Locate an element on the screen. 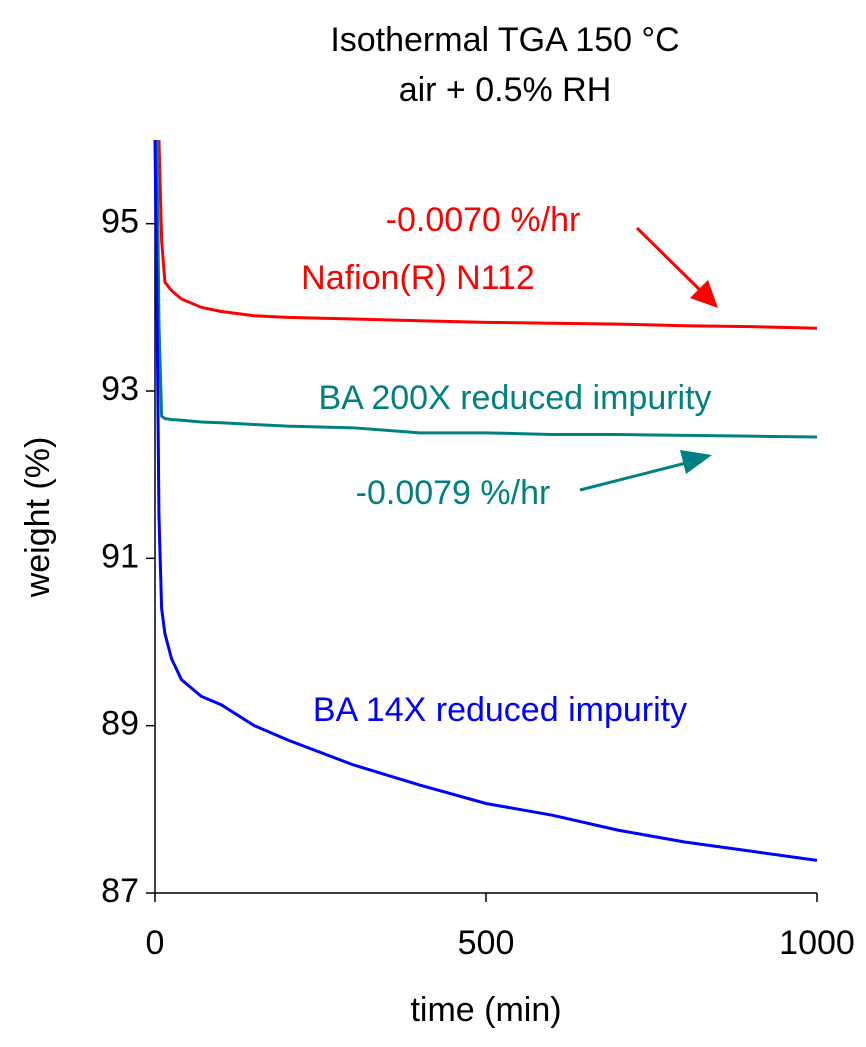 The image size is (866, 1047). series-label: BA 200X reduced impurity is located at coordinates (514, 398).